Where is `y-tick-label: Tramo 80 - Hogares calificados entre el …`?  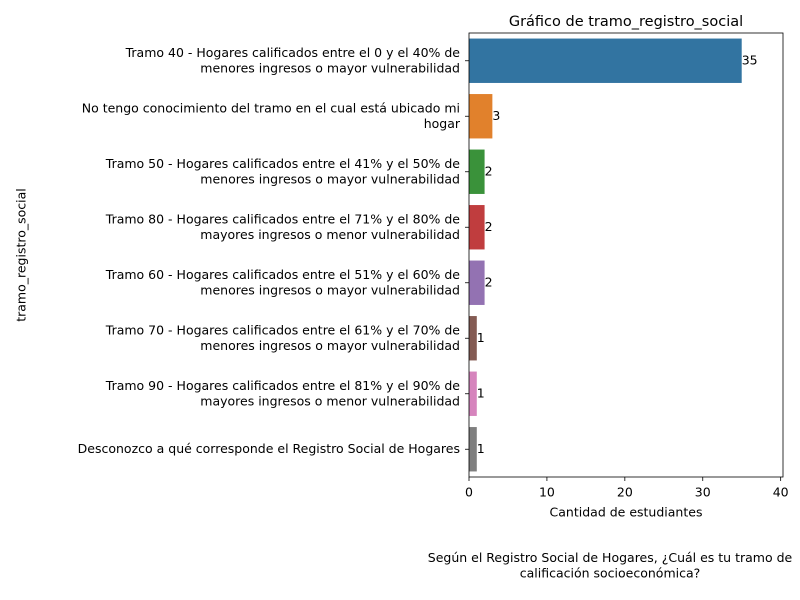 y-tick-label: Tramo 80 - Hogares calificados entre el … is located at coordinates (283, 226).